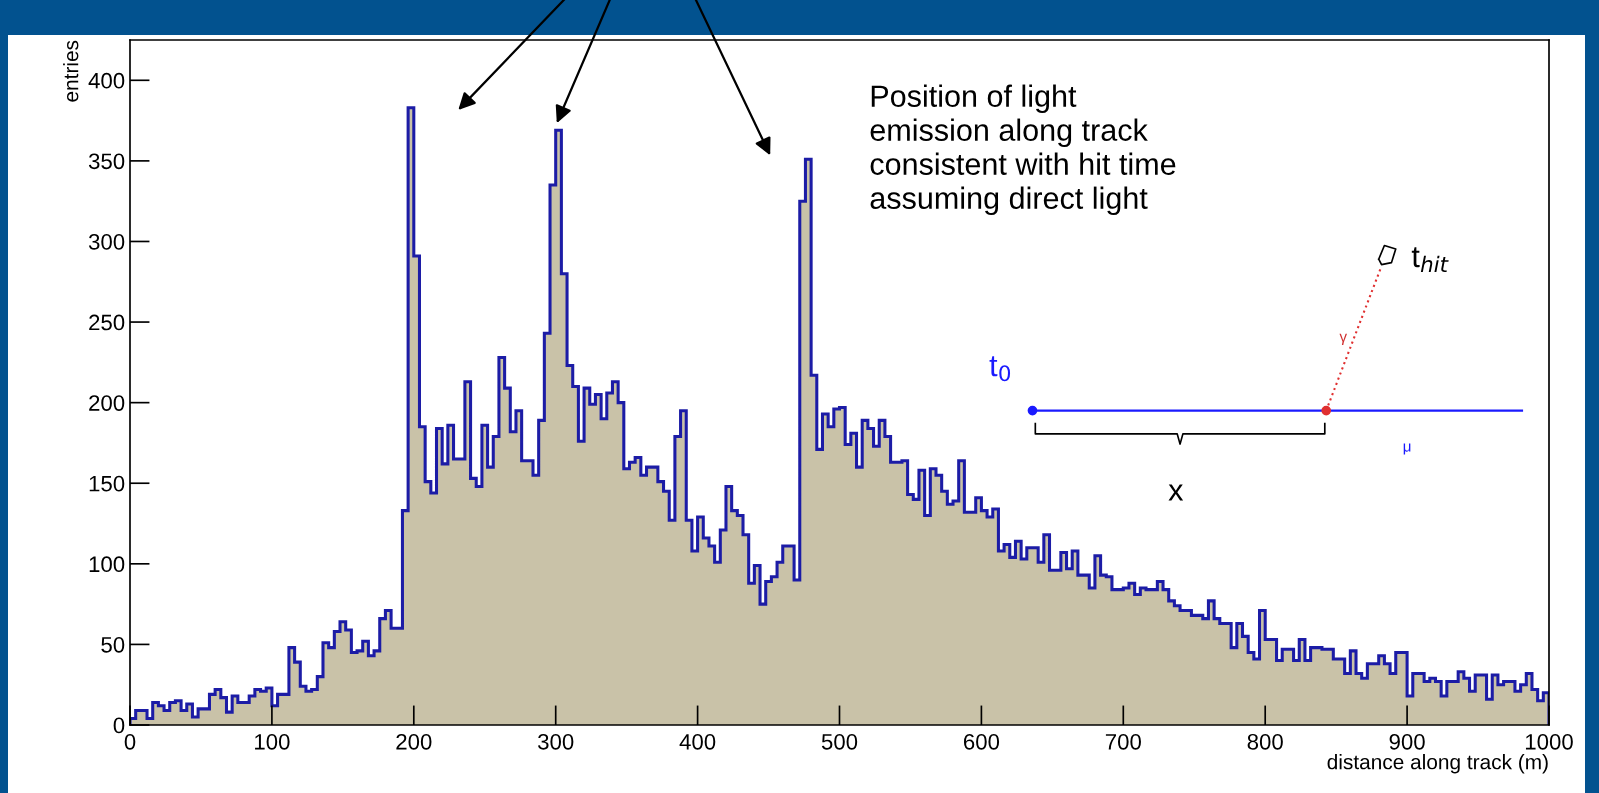  I want to click on annotation: μ, so click(1407, 449).